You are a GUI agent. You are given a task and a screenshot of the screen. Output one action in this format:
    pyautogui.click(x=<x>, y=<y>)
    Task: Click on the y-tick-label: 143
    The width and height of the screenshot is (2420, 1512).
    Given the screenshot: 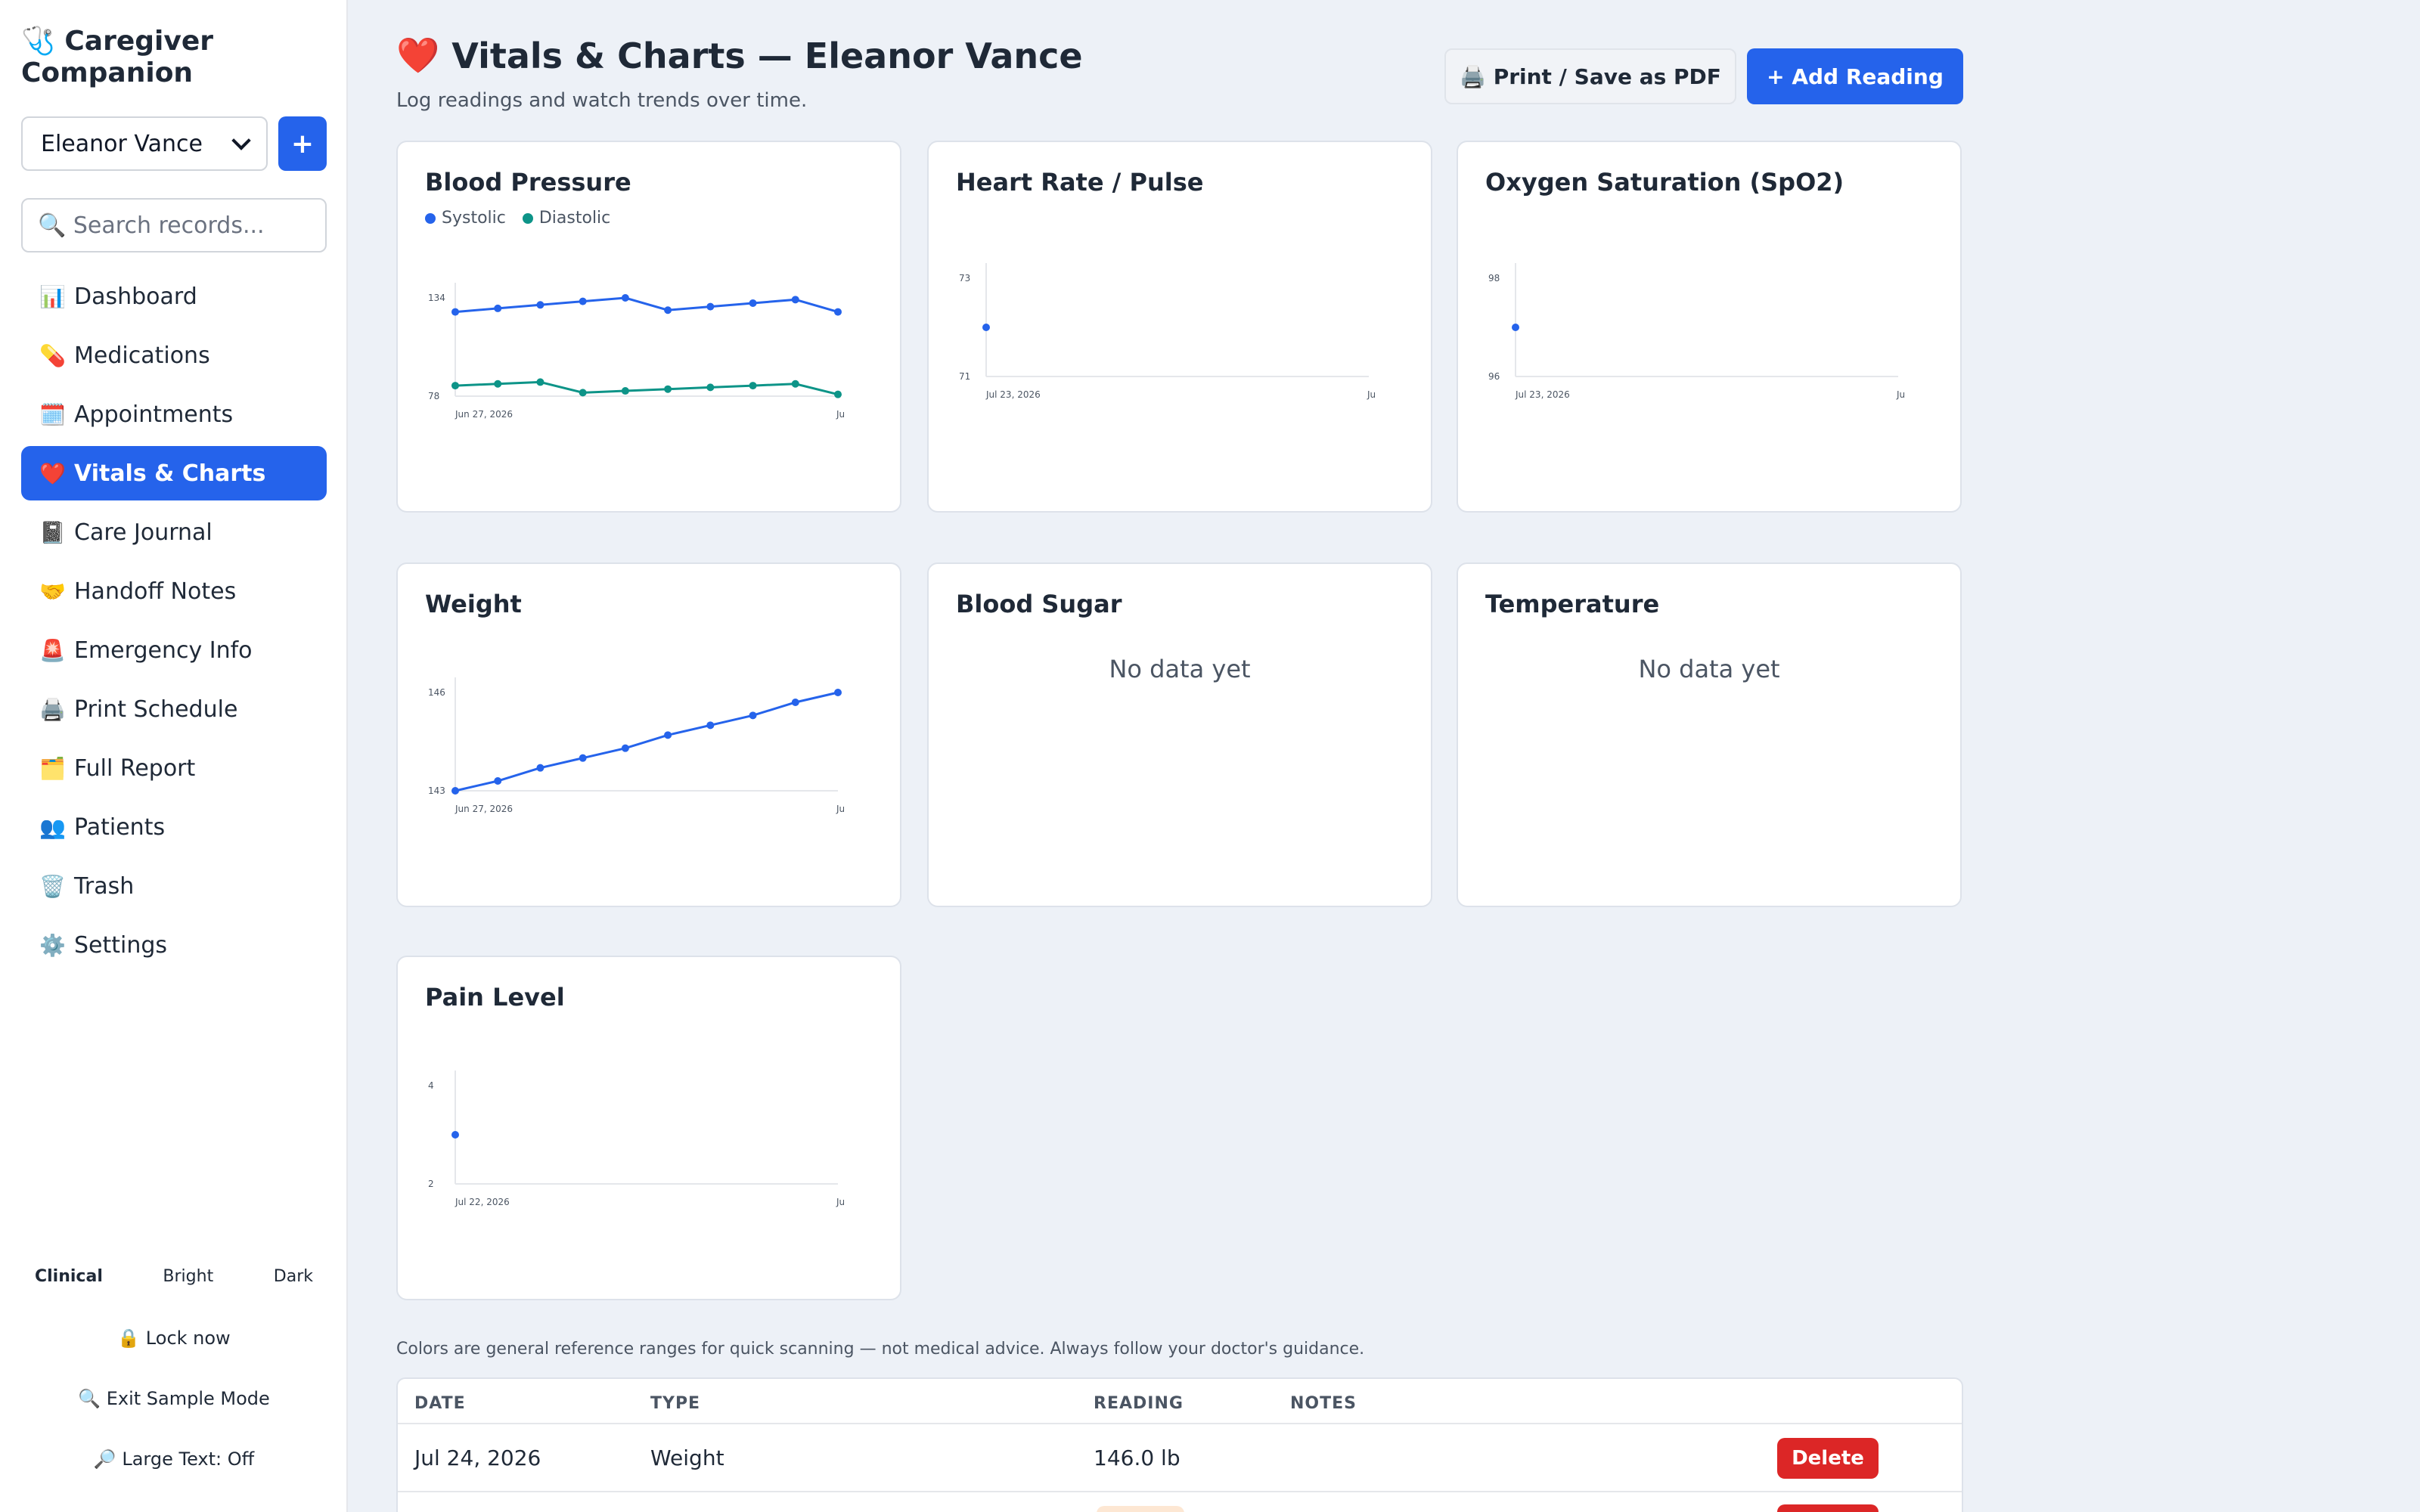 What is the action you would take?
    pyautogui.click(x=436, y=791)
    